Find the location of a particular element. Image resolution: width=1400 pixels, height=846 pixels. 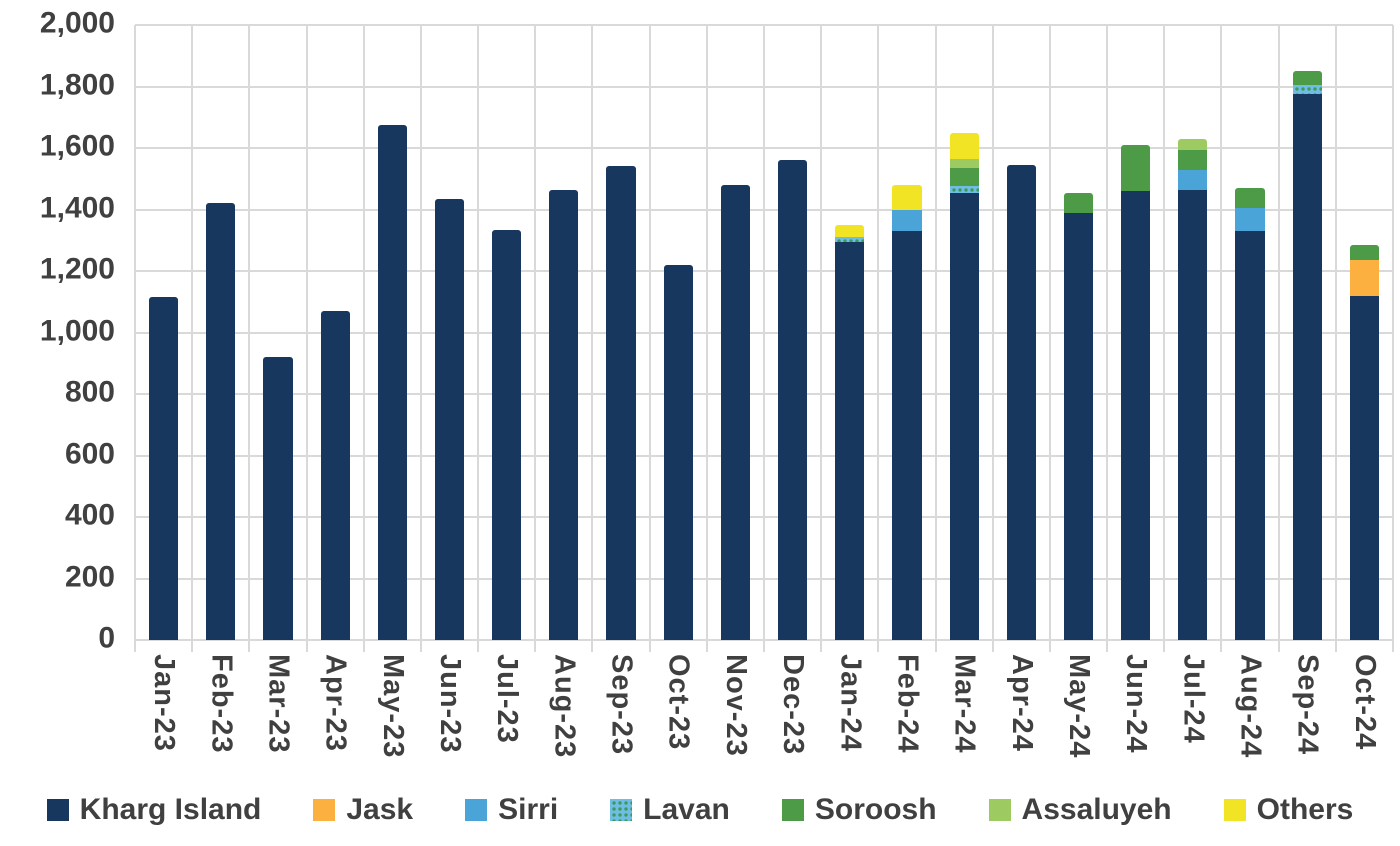

x-tick-label: Dec-23 is located at coordinates (793, 705).